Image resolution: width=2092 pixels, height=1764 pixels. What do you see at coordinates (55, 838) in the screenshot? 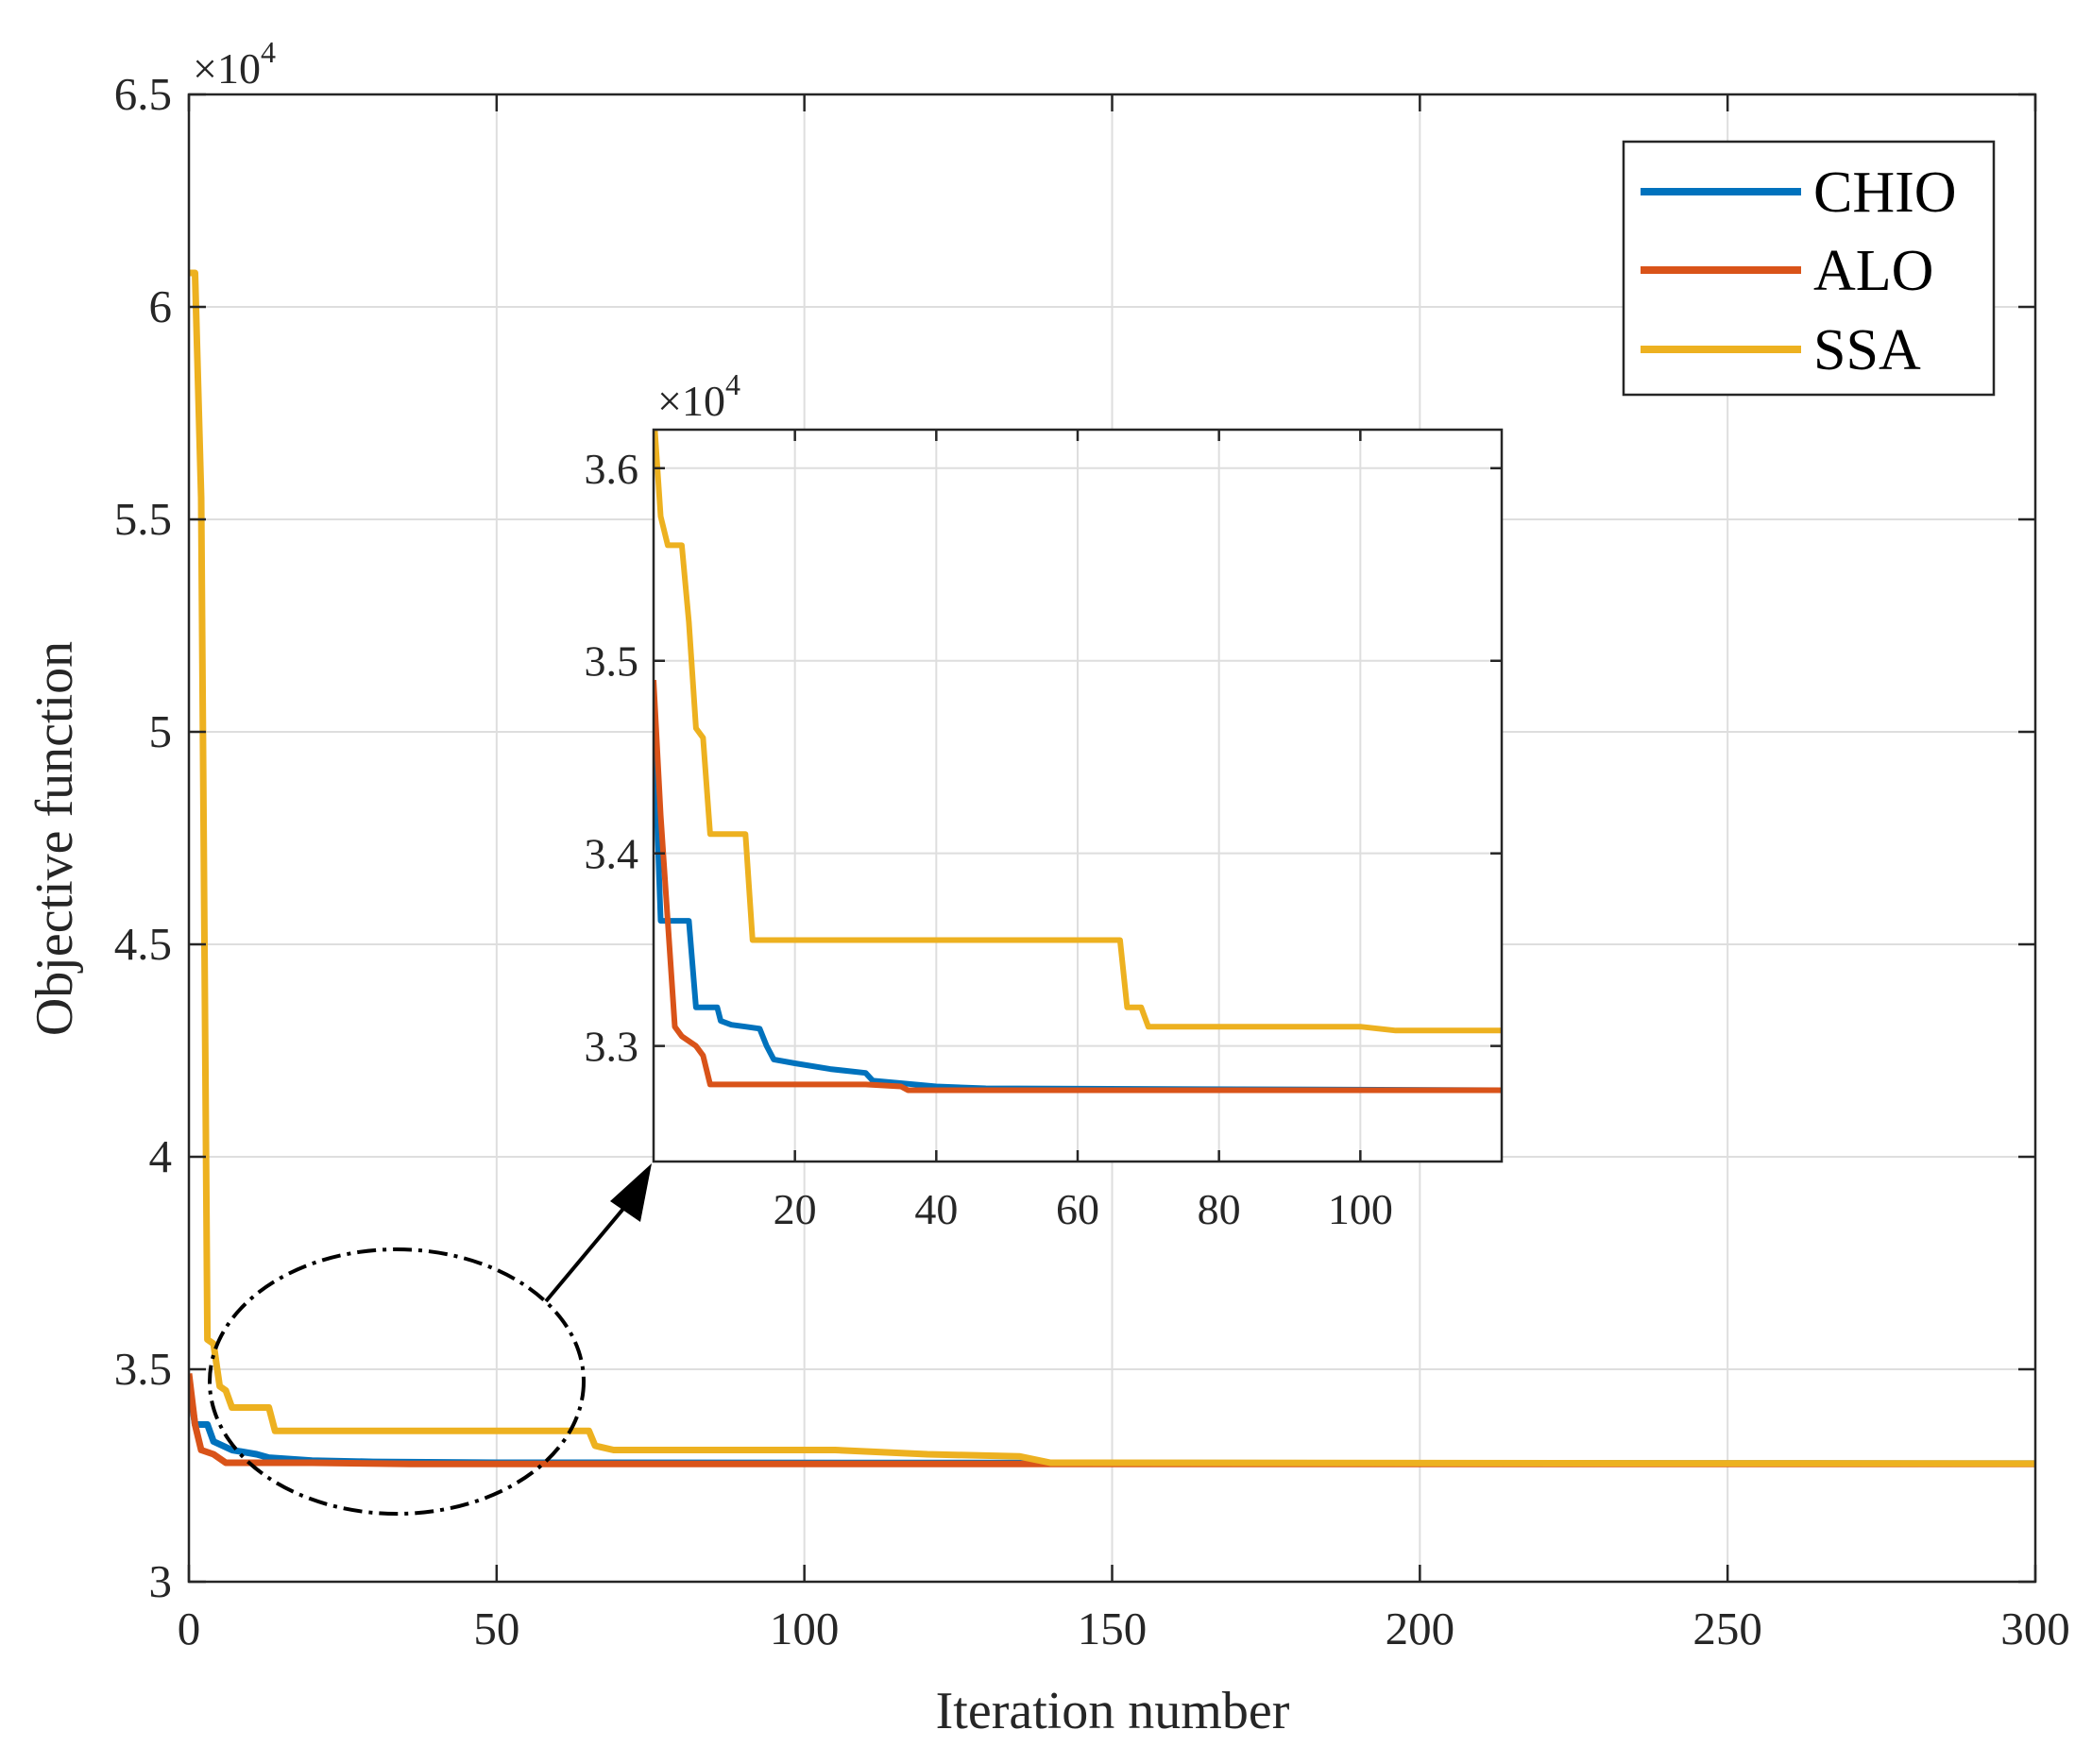
I see `y-axis-label: Objective function` at bounding box center [55, 838].